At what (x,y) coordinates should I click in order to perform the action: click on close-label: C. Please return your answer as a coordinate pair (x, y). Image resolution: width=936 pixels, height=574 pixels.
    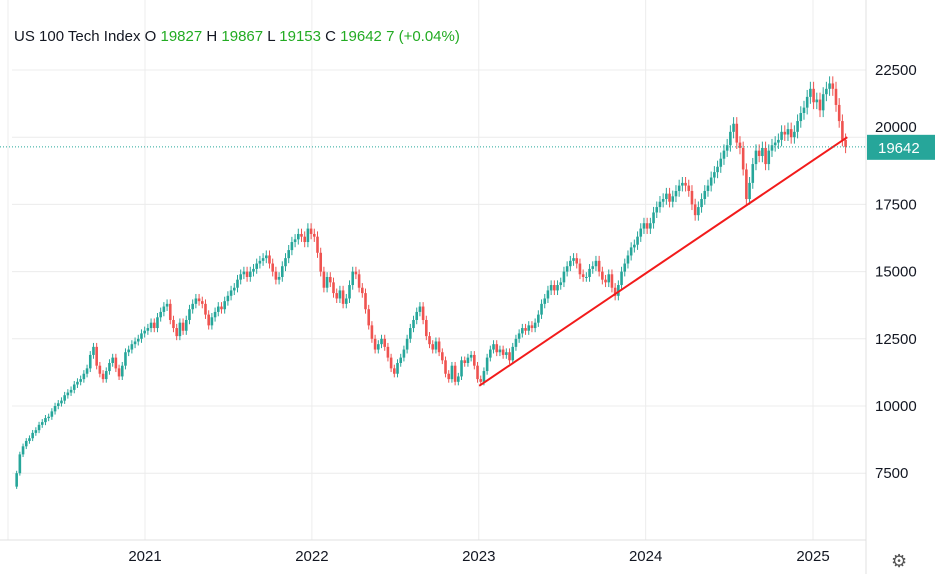
    Looking at the image, I should click on (330, 36).